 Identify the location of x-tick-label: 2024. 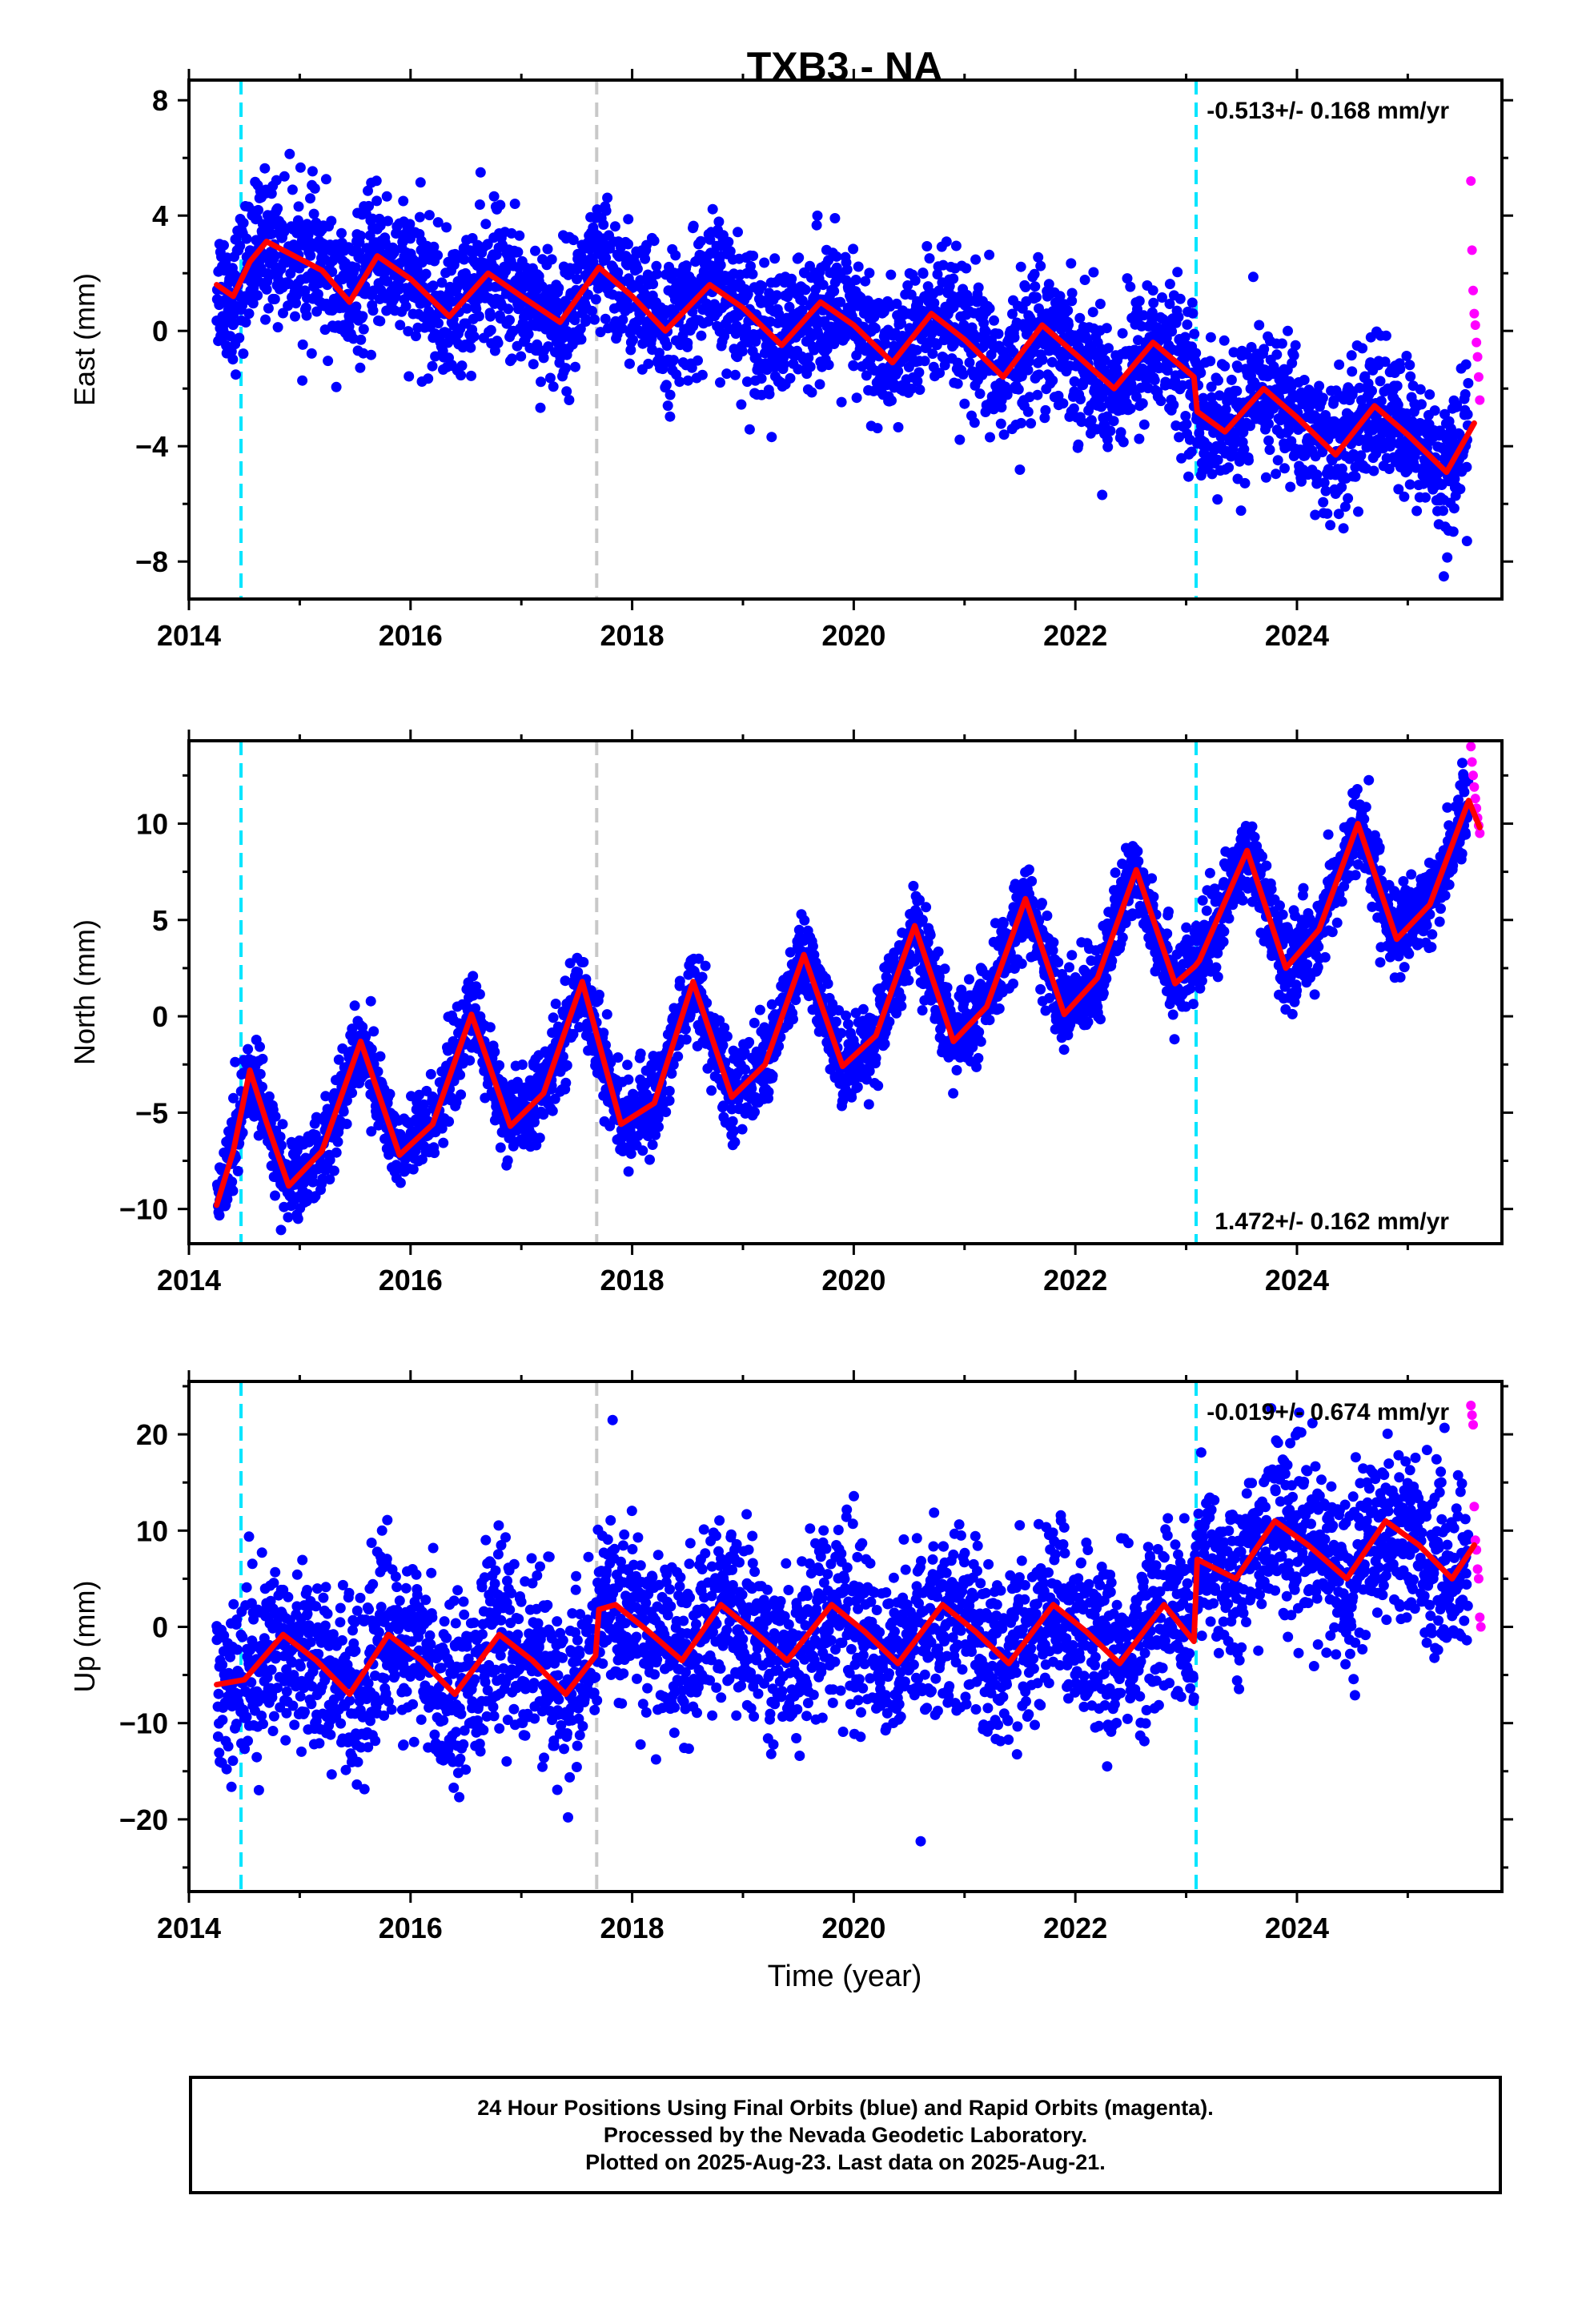
(1297, 635).